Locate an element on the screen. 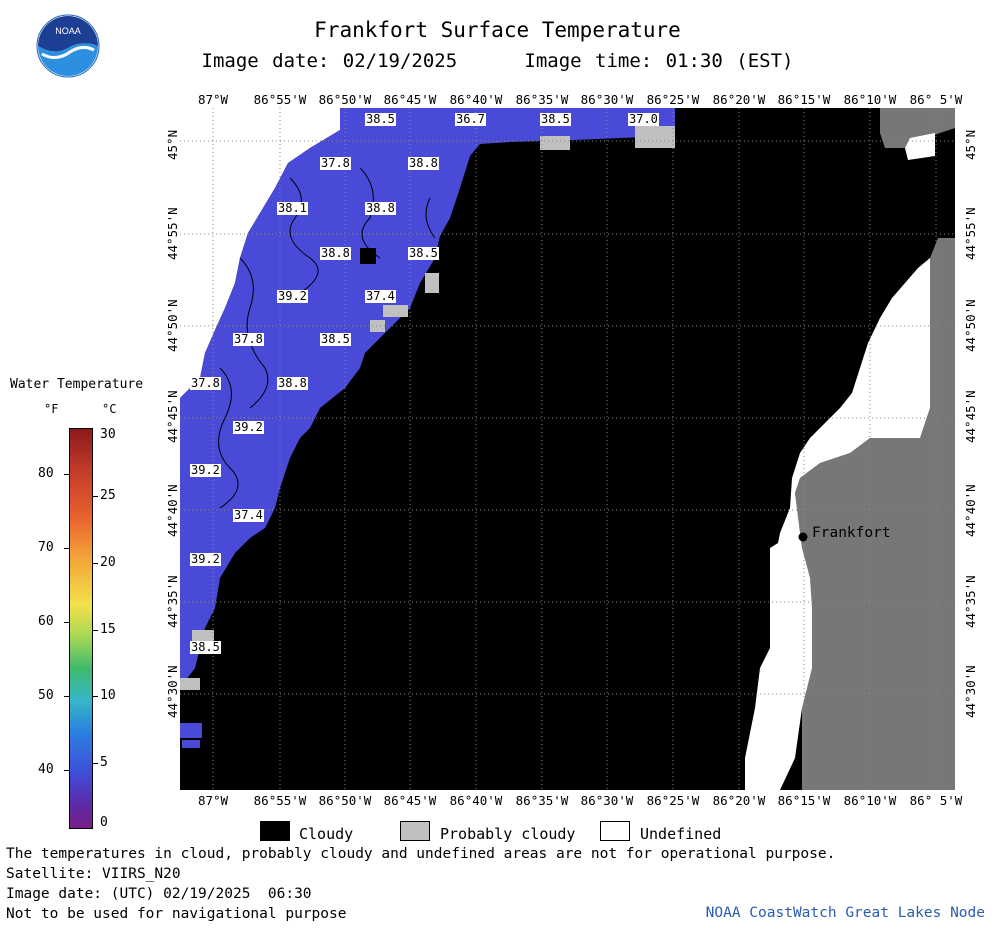 Image resolution: width=995 pixels, height=930 pixels. lon-tick-bottom: 86°30'W is located at coordinates (607, 800).